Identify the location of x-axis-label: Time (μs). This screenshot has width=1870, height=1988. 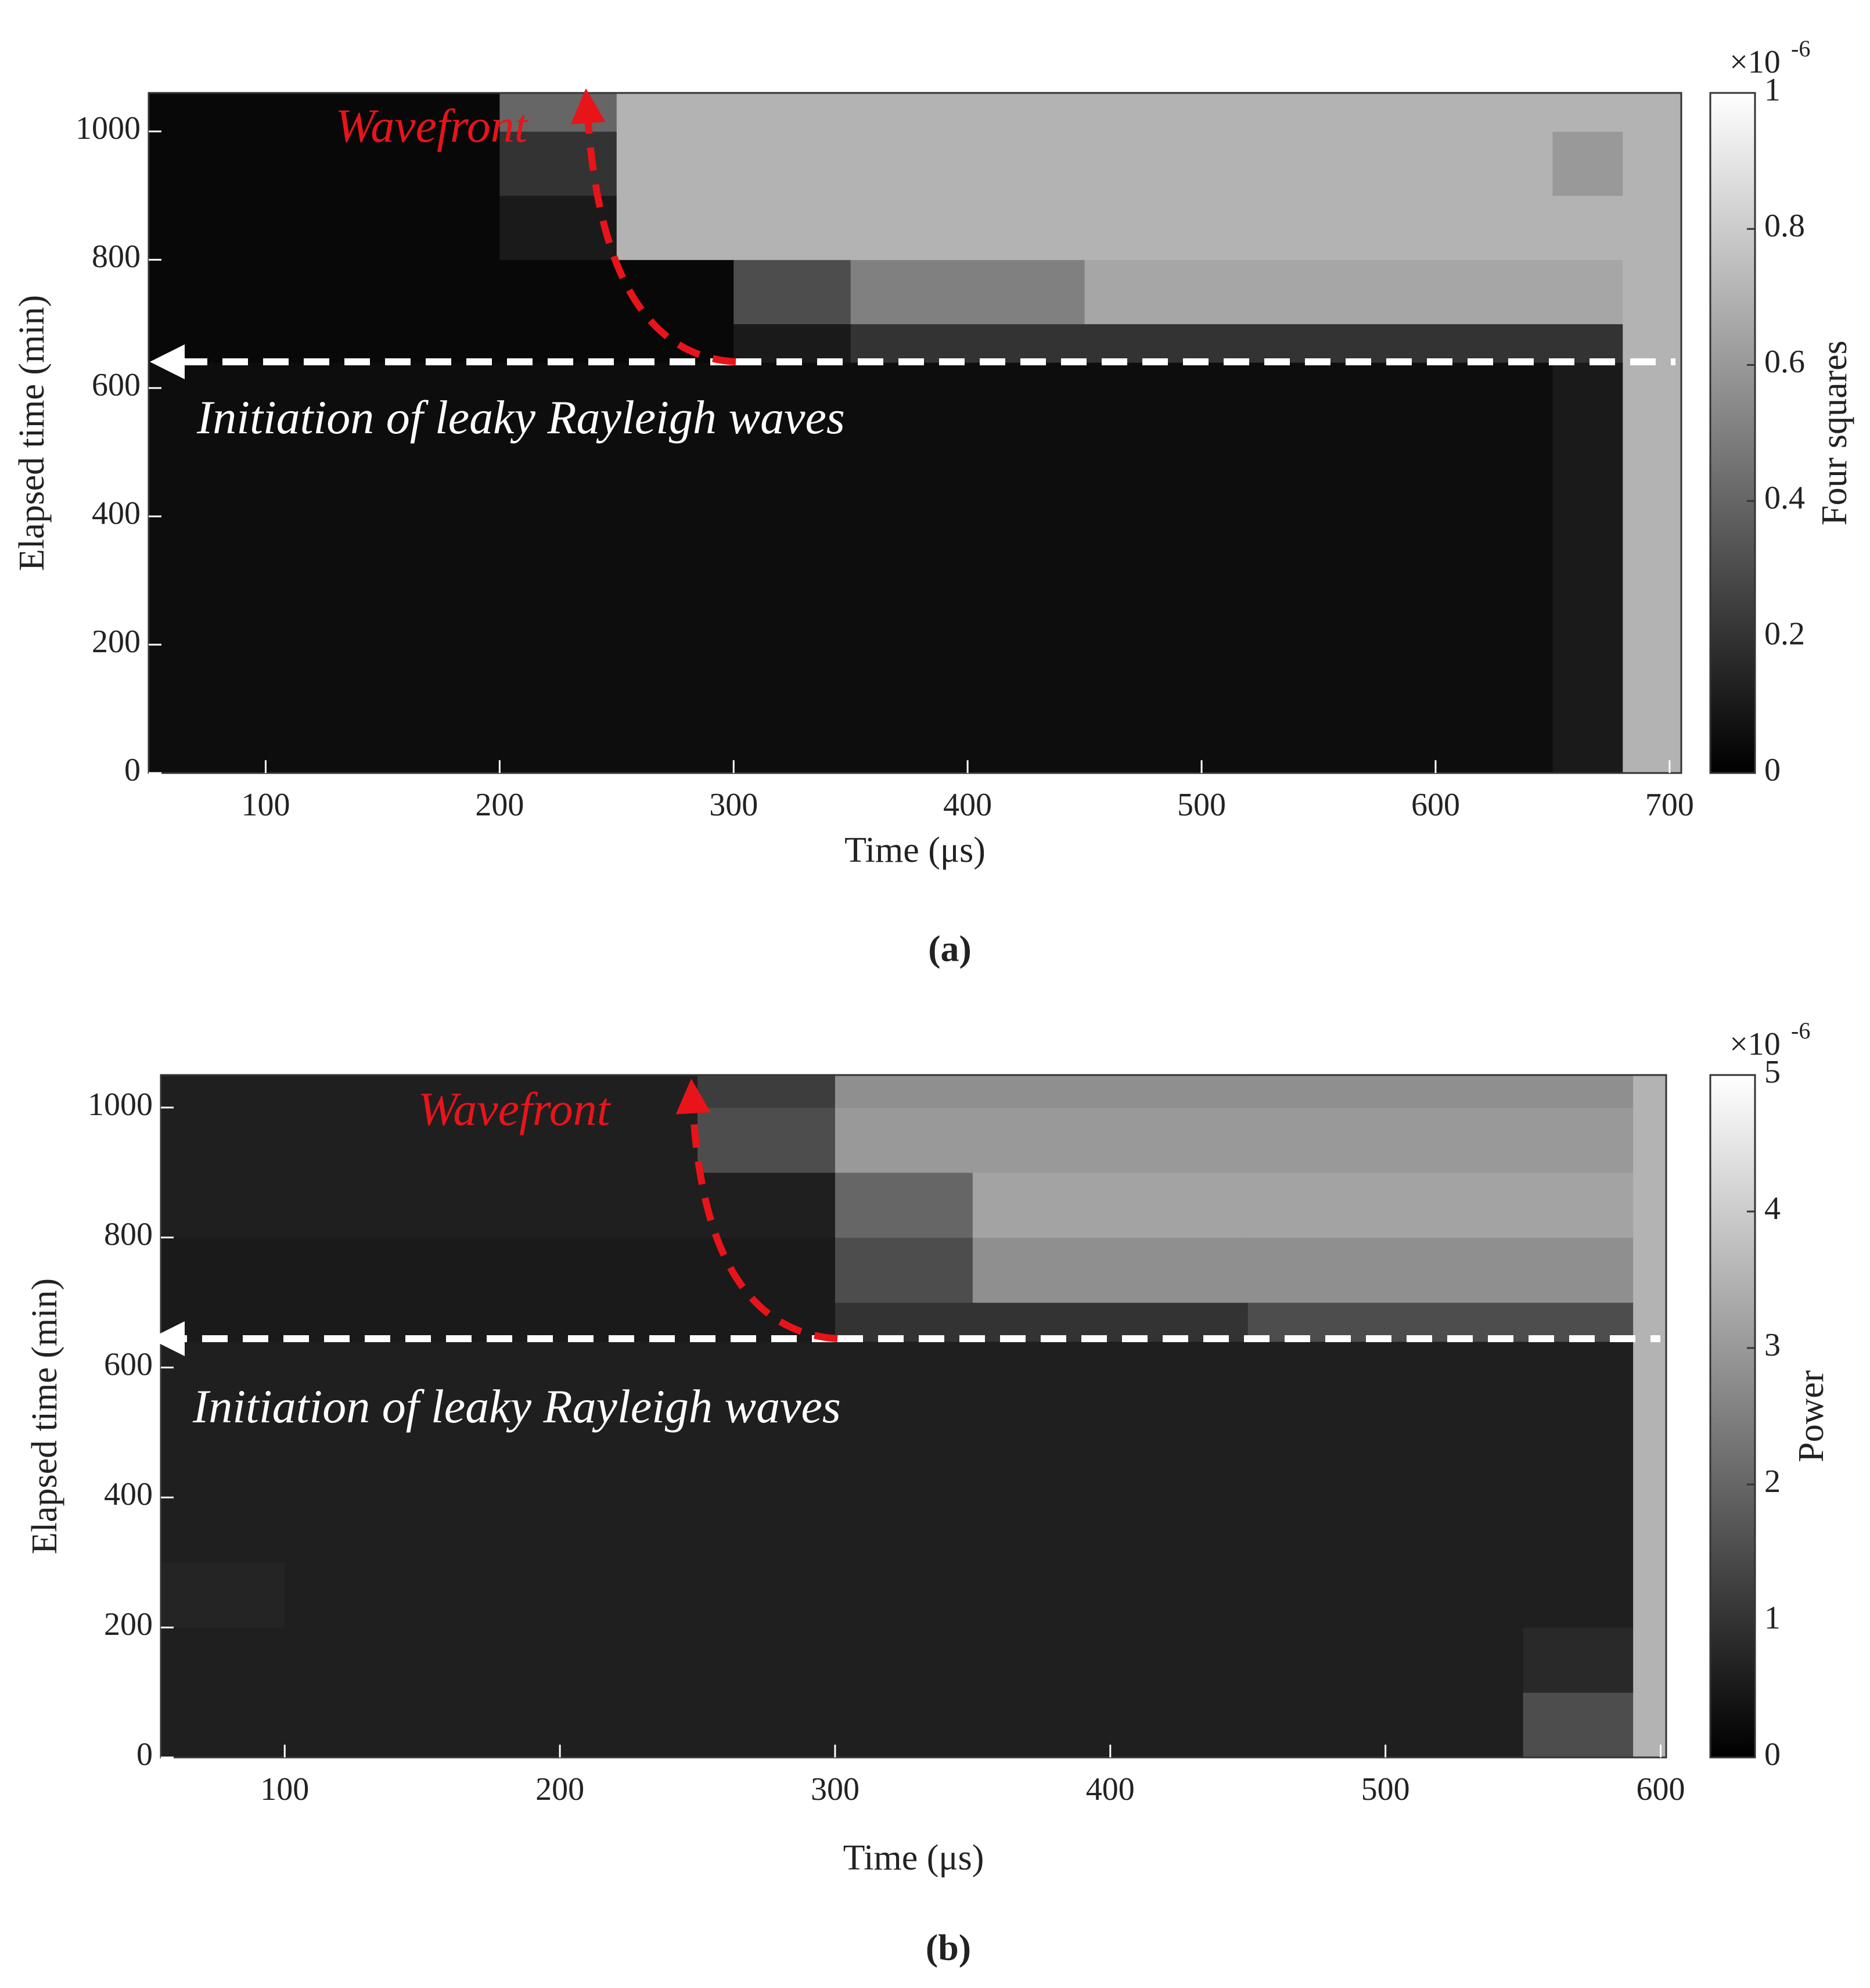
(914, 1858).